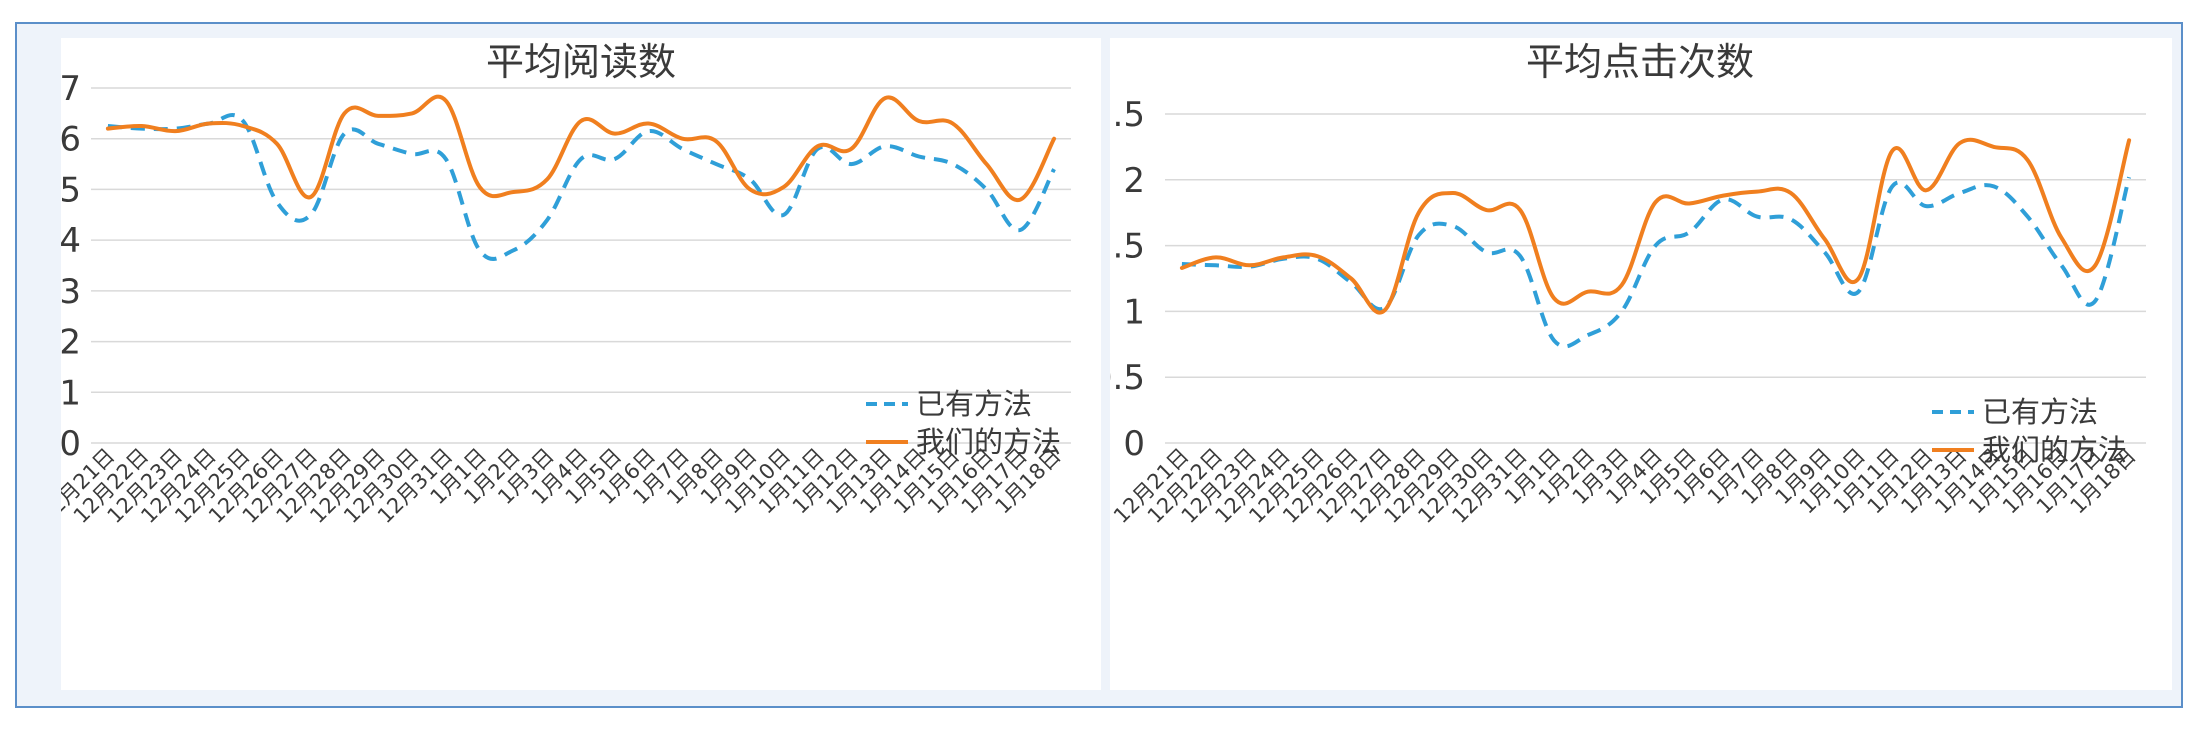  Describe the element at coordinates (1127, 378) in the screenshot. I see `y-tick-label: 0.5` at that location.